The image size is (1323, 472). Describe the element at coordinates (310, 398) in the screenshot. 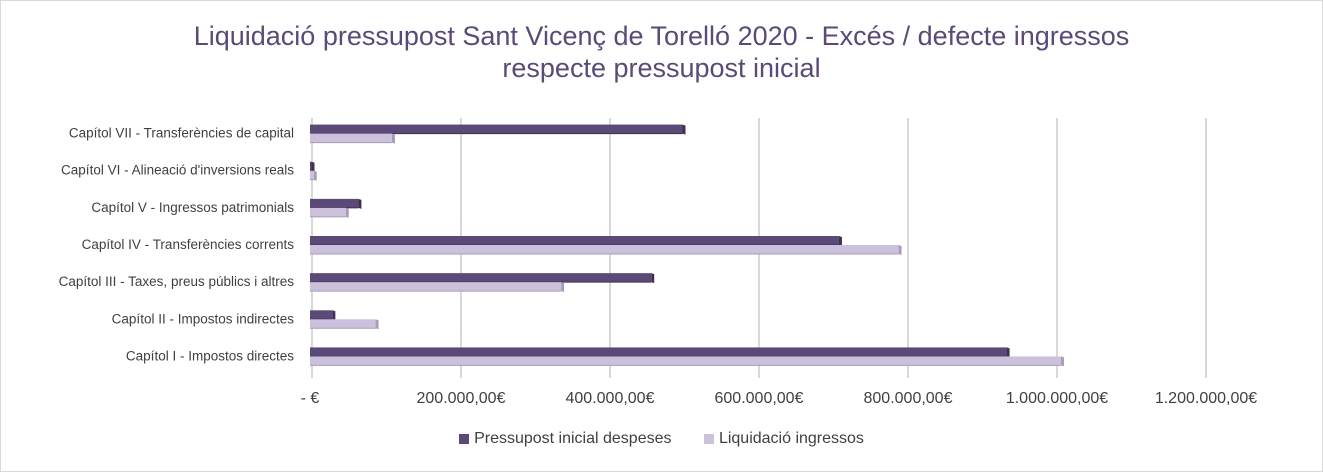

I see `x-tick-label-0: - €` at that location.